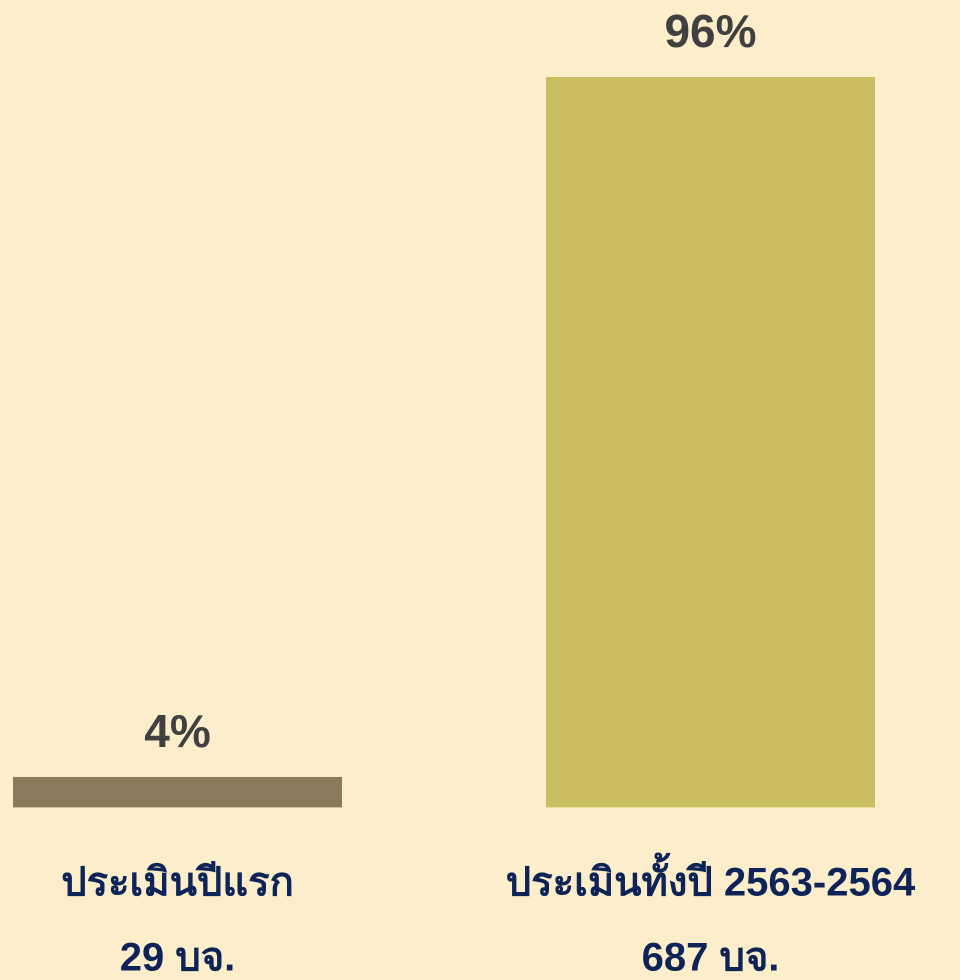 This screenshot has width=960, height=980. What do you see at coordinates (711, 879) in the screenshot?
I see `x-tick-label: ประเมินทั้งปี 2563-2564` at bounding box center [711, 879].